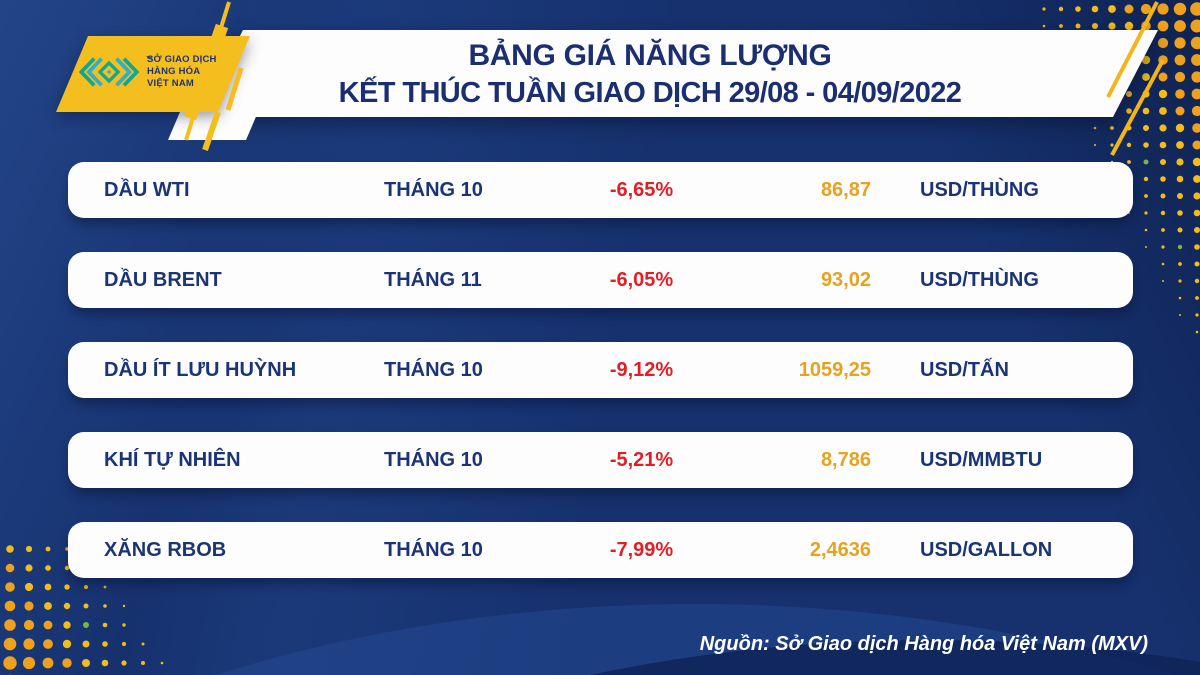  I want to click on price-unit: USD/TẤN, so click(964, 369).